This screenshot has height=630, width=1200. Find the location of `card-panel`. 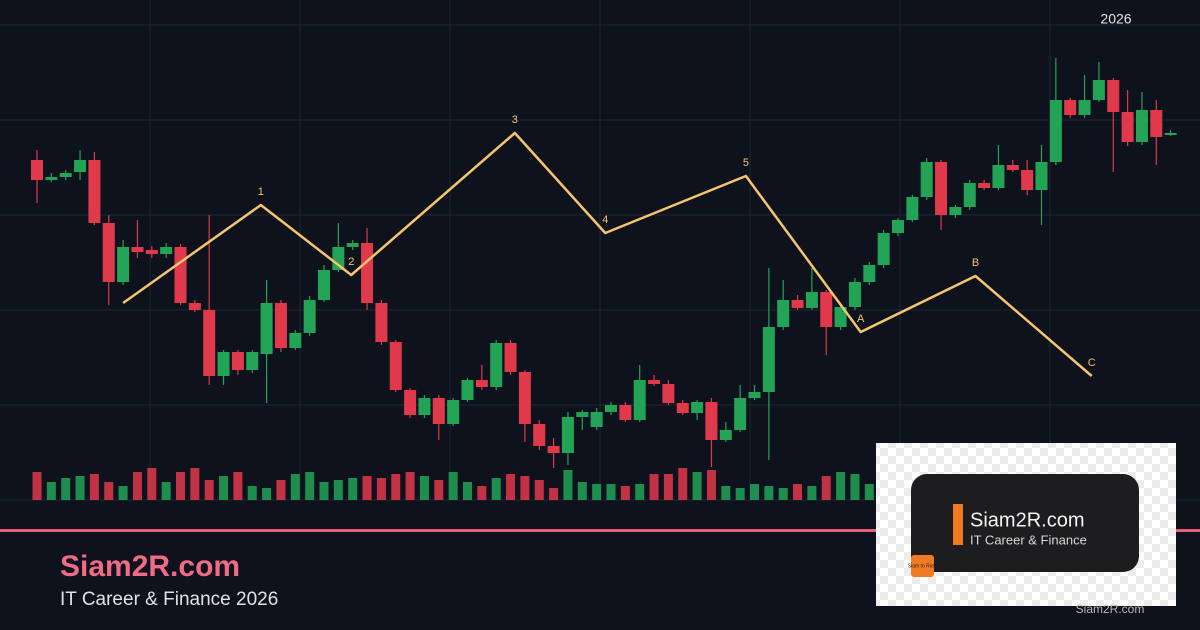

card-panel is located at coordinates (1025, 523).